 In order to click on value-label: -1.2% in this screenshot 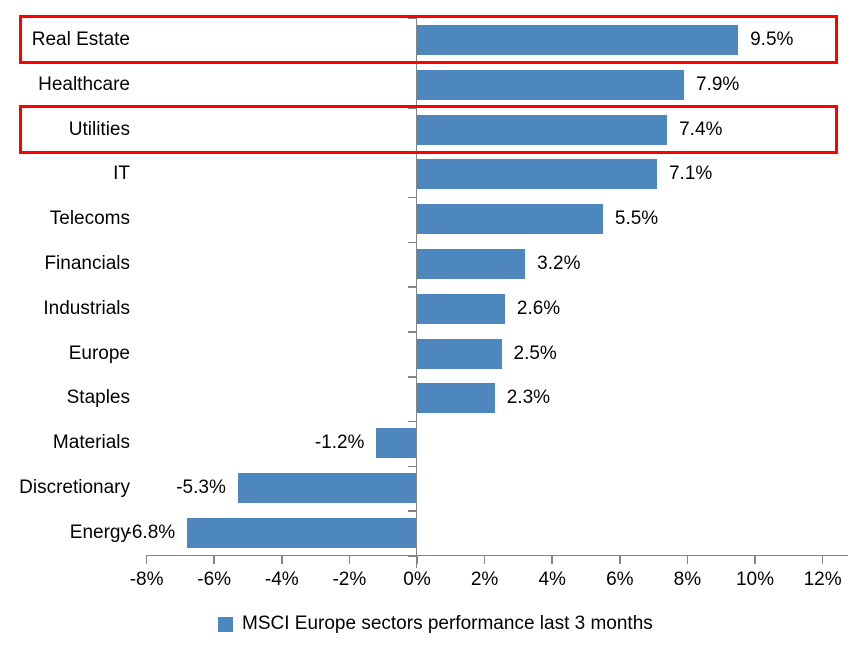, I will do `click(339, 443)`.